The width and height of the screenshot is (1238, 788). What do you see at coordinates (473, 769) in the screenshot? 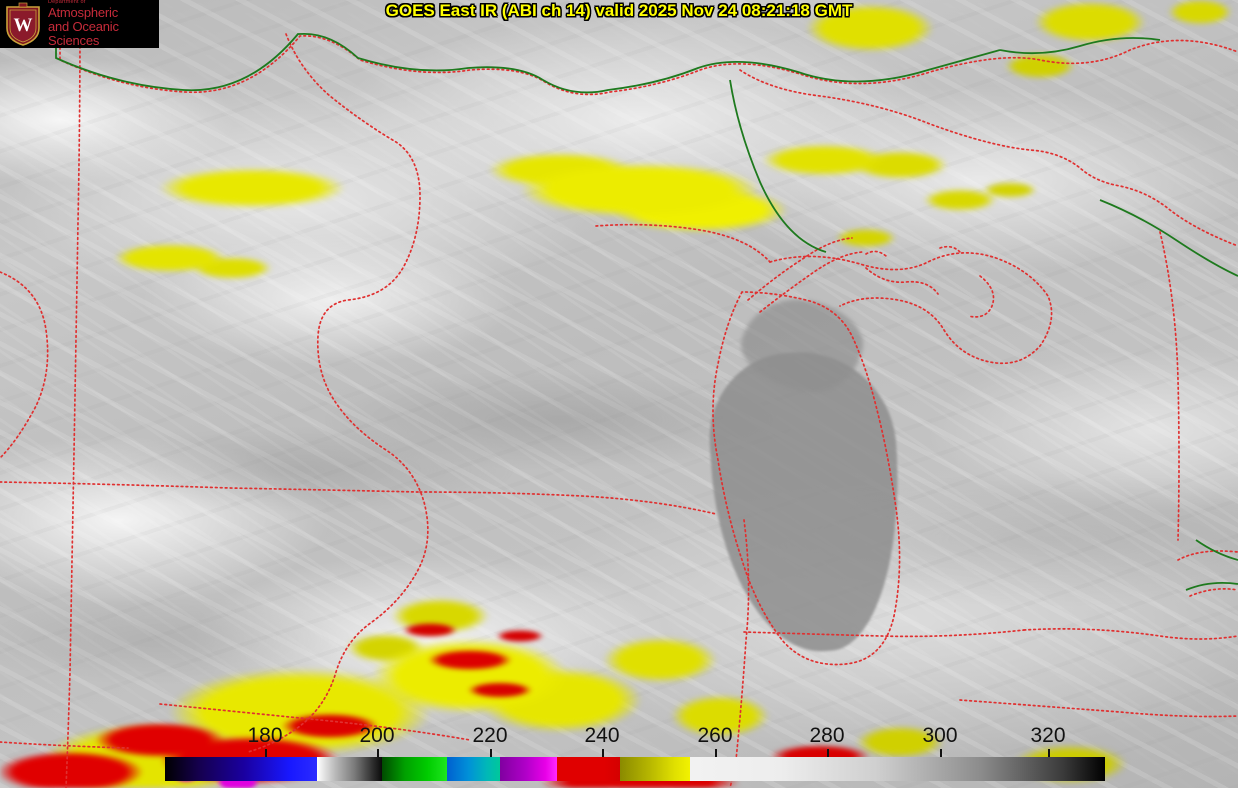
I see `colorbar-segment-blue-cyan` at bounding box center [473, 769].